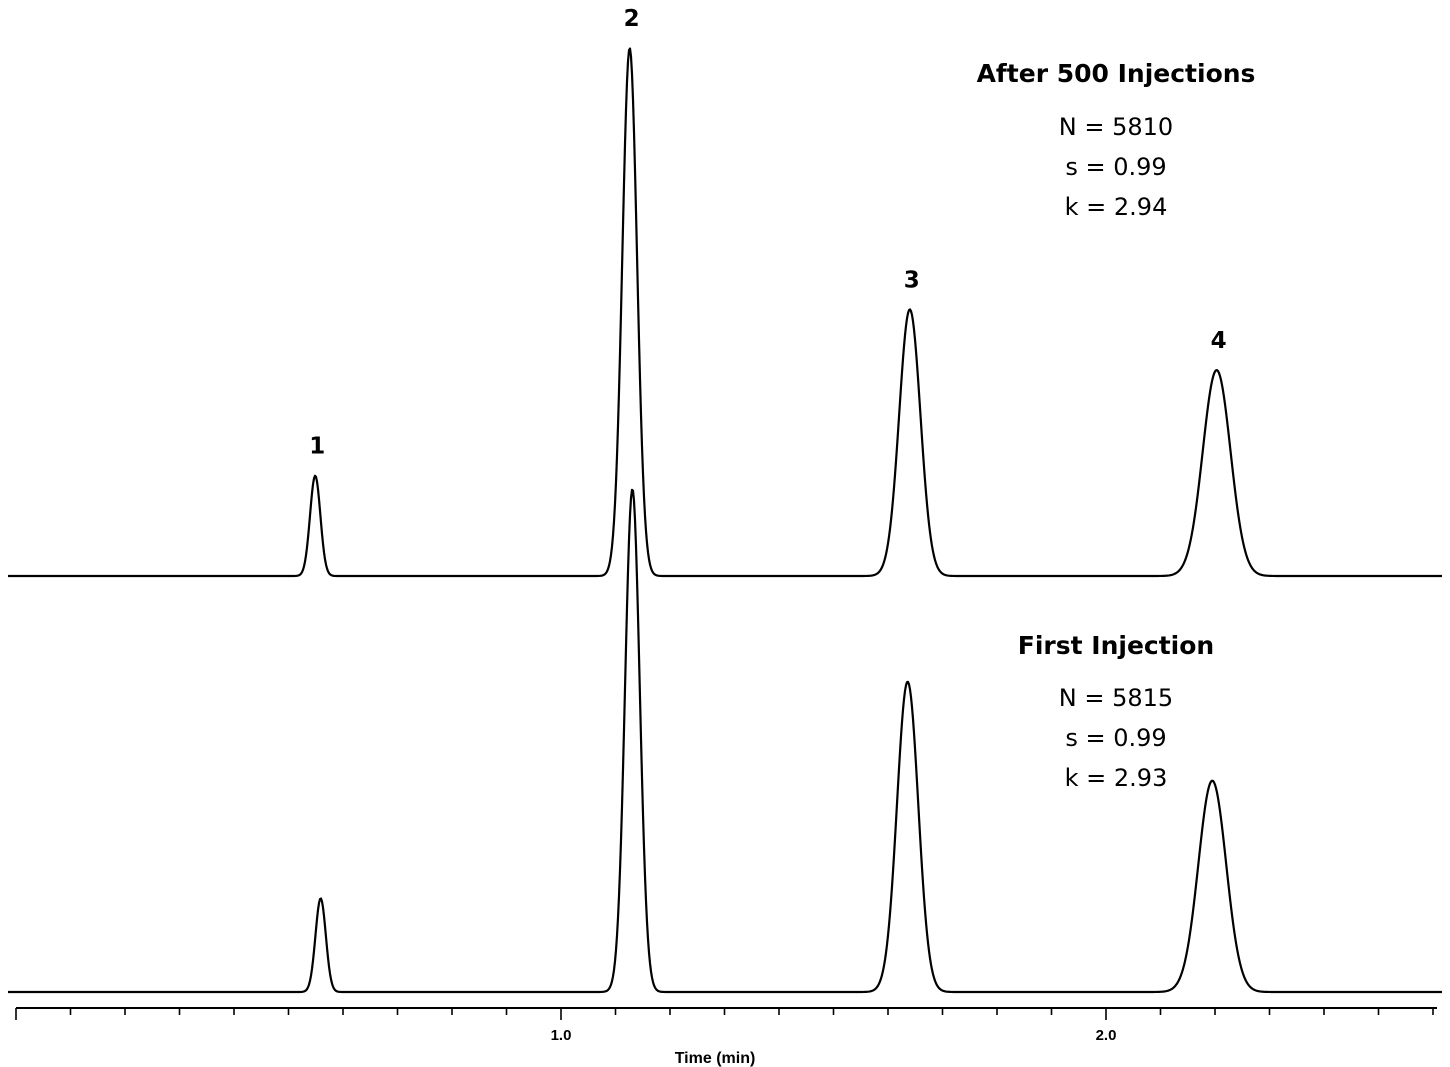 Image resolution: width=1450 pixels, height=1067 pixels. I want to click on trace-stat-after500: N = 5810, so click(1116, 127).